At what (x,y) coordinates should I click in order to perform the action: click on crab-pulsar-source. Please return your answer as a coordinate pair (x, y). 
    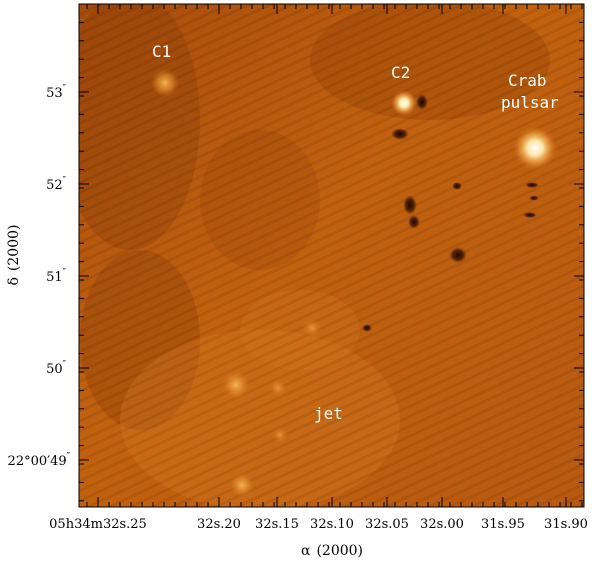
    Looking at the image, I should click on (535, 148).